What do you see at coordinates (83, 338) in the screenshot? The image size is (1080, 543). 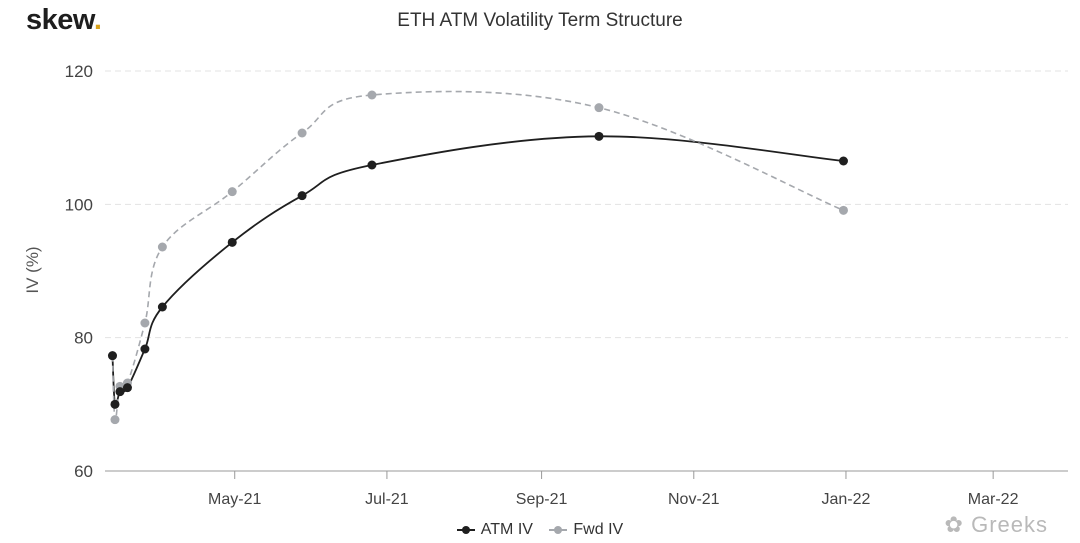 I see `y-tick-label: 80` at bounding box center [83, 338].